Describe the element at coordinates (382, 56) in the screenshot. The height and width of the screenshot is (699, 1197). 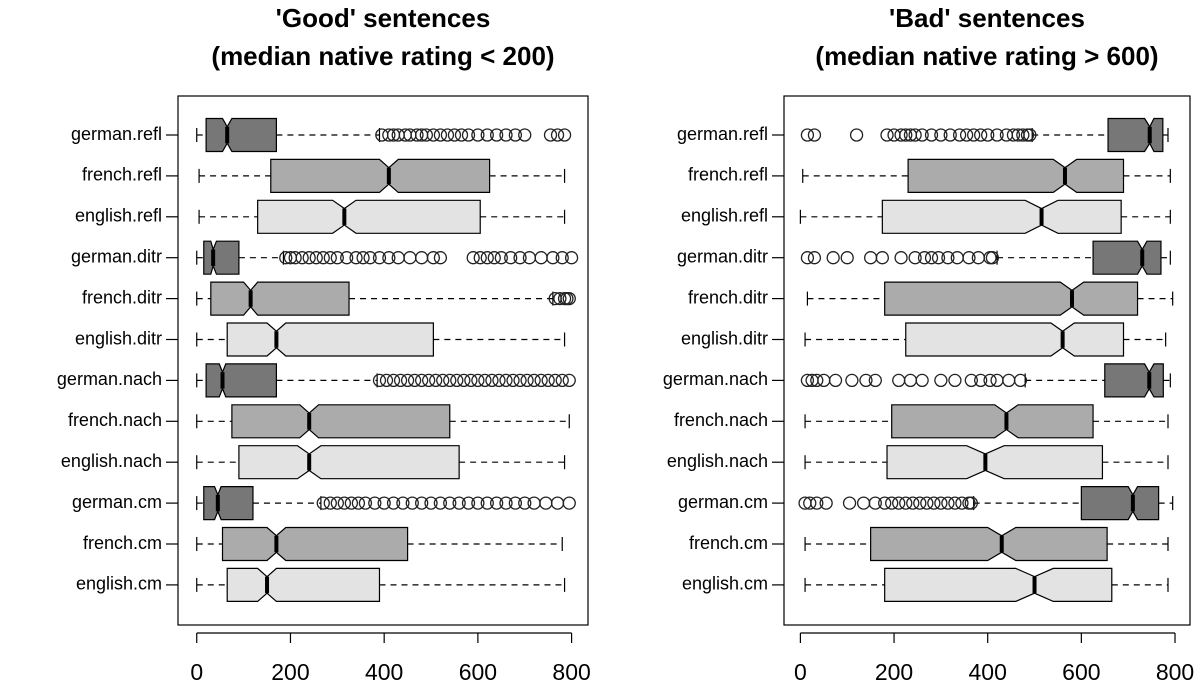
I see `chart-subtitle: (median native rating < 200)` at that location.